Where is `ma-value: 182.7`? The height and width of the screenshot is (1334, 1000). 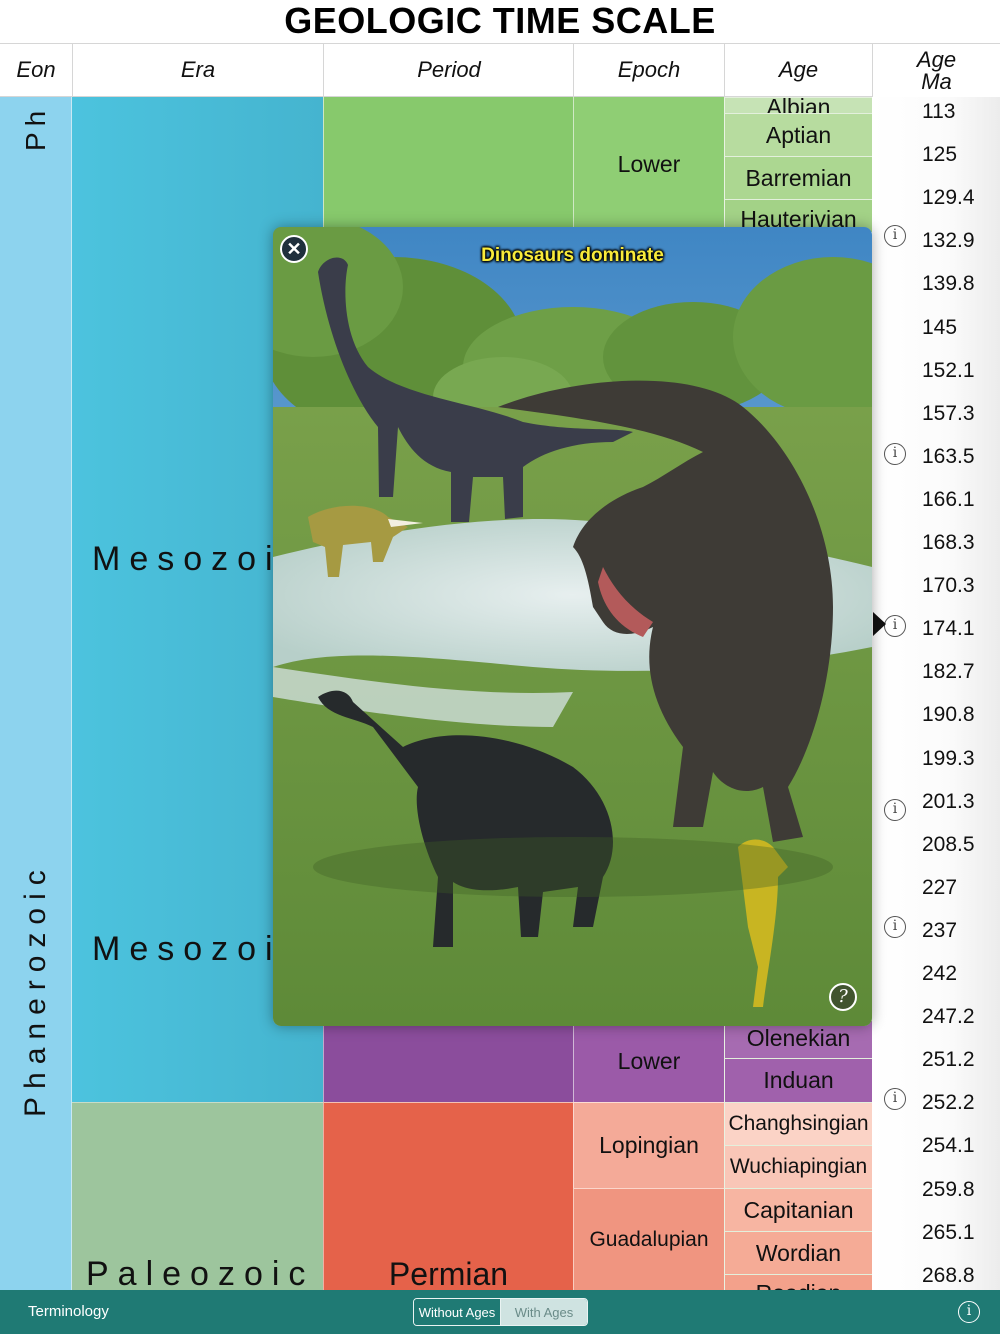 ma-value: 182.7 is located at coordinates (948, 672).